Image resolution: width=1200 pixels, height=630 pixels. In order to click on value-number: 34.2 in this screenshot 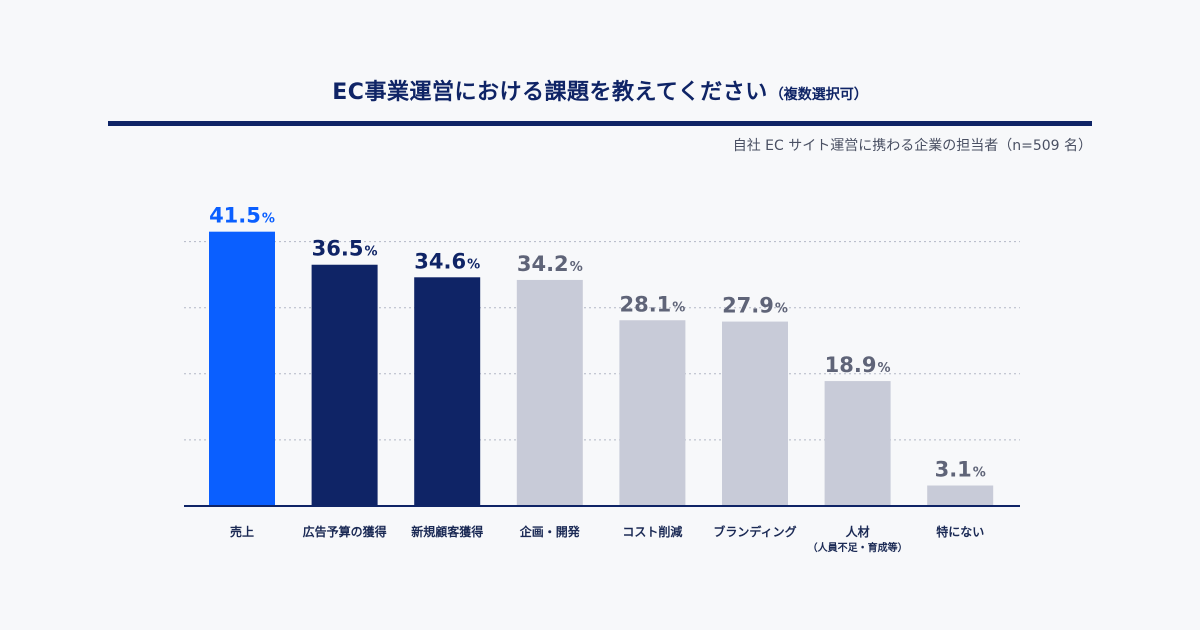, I will do `click(543, 264)`.